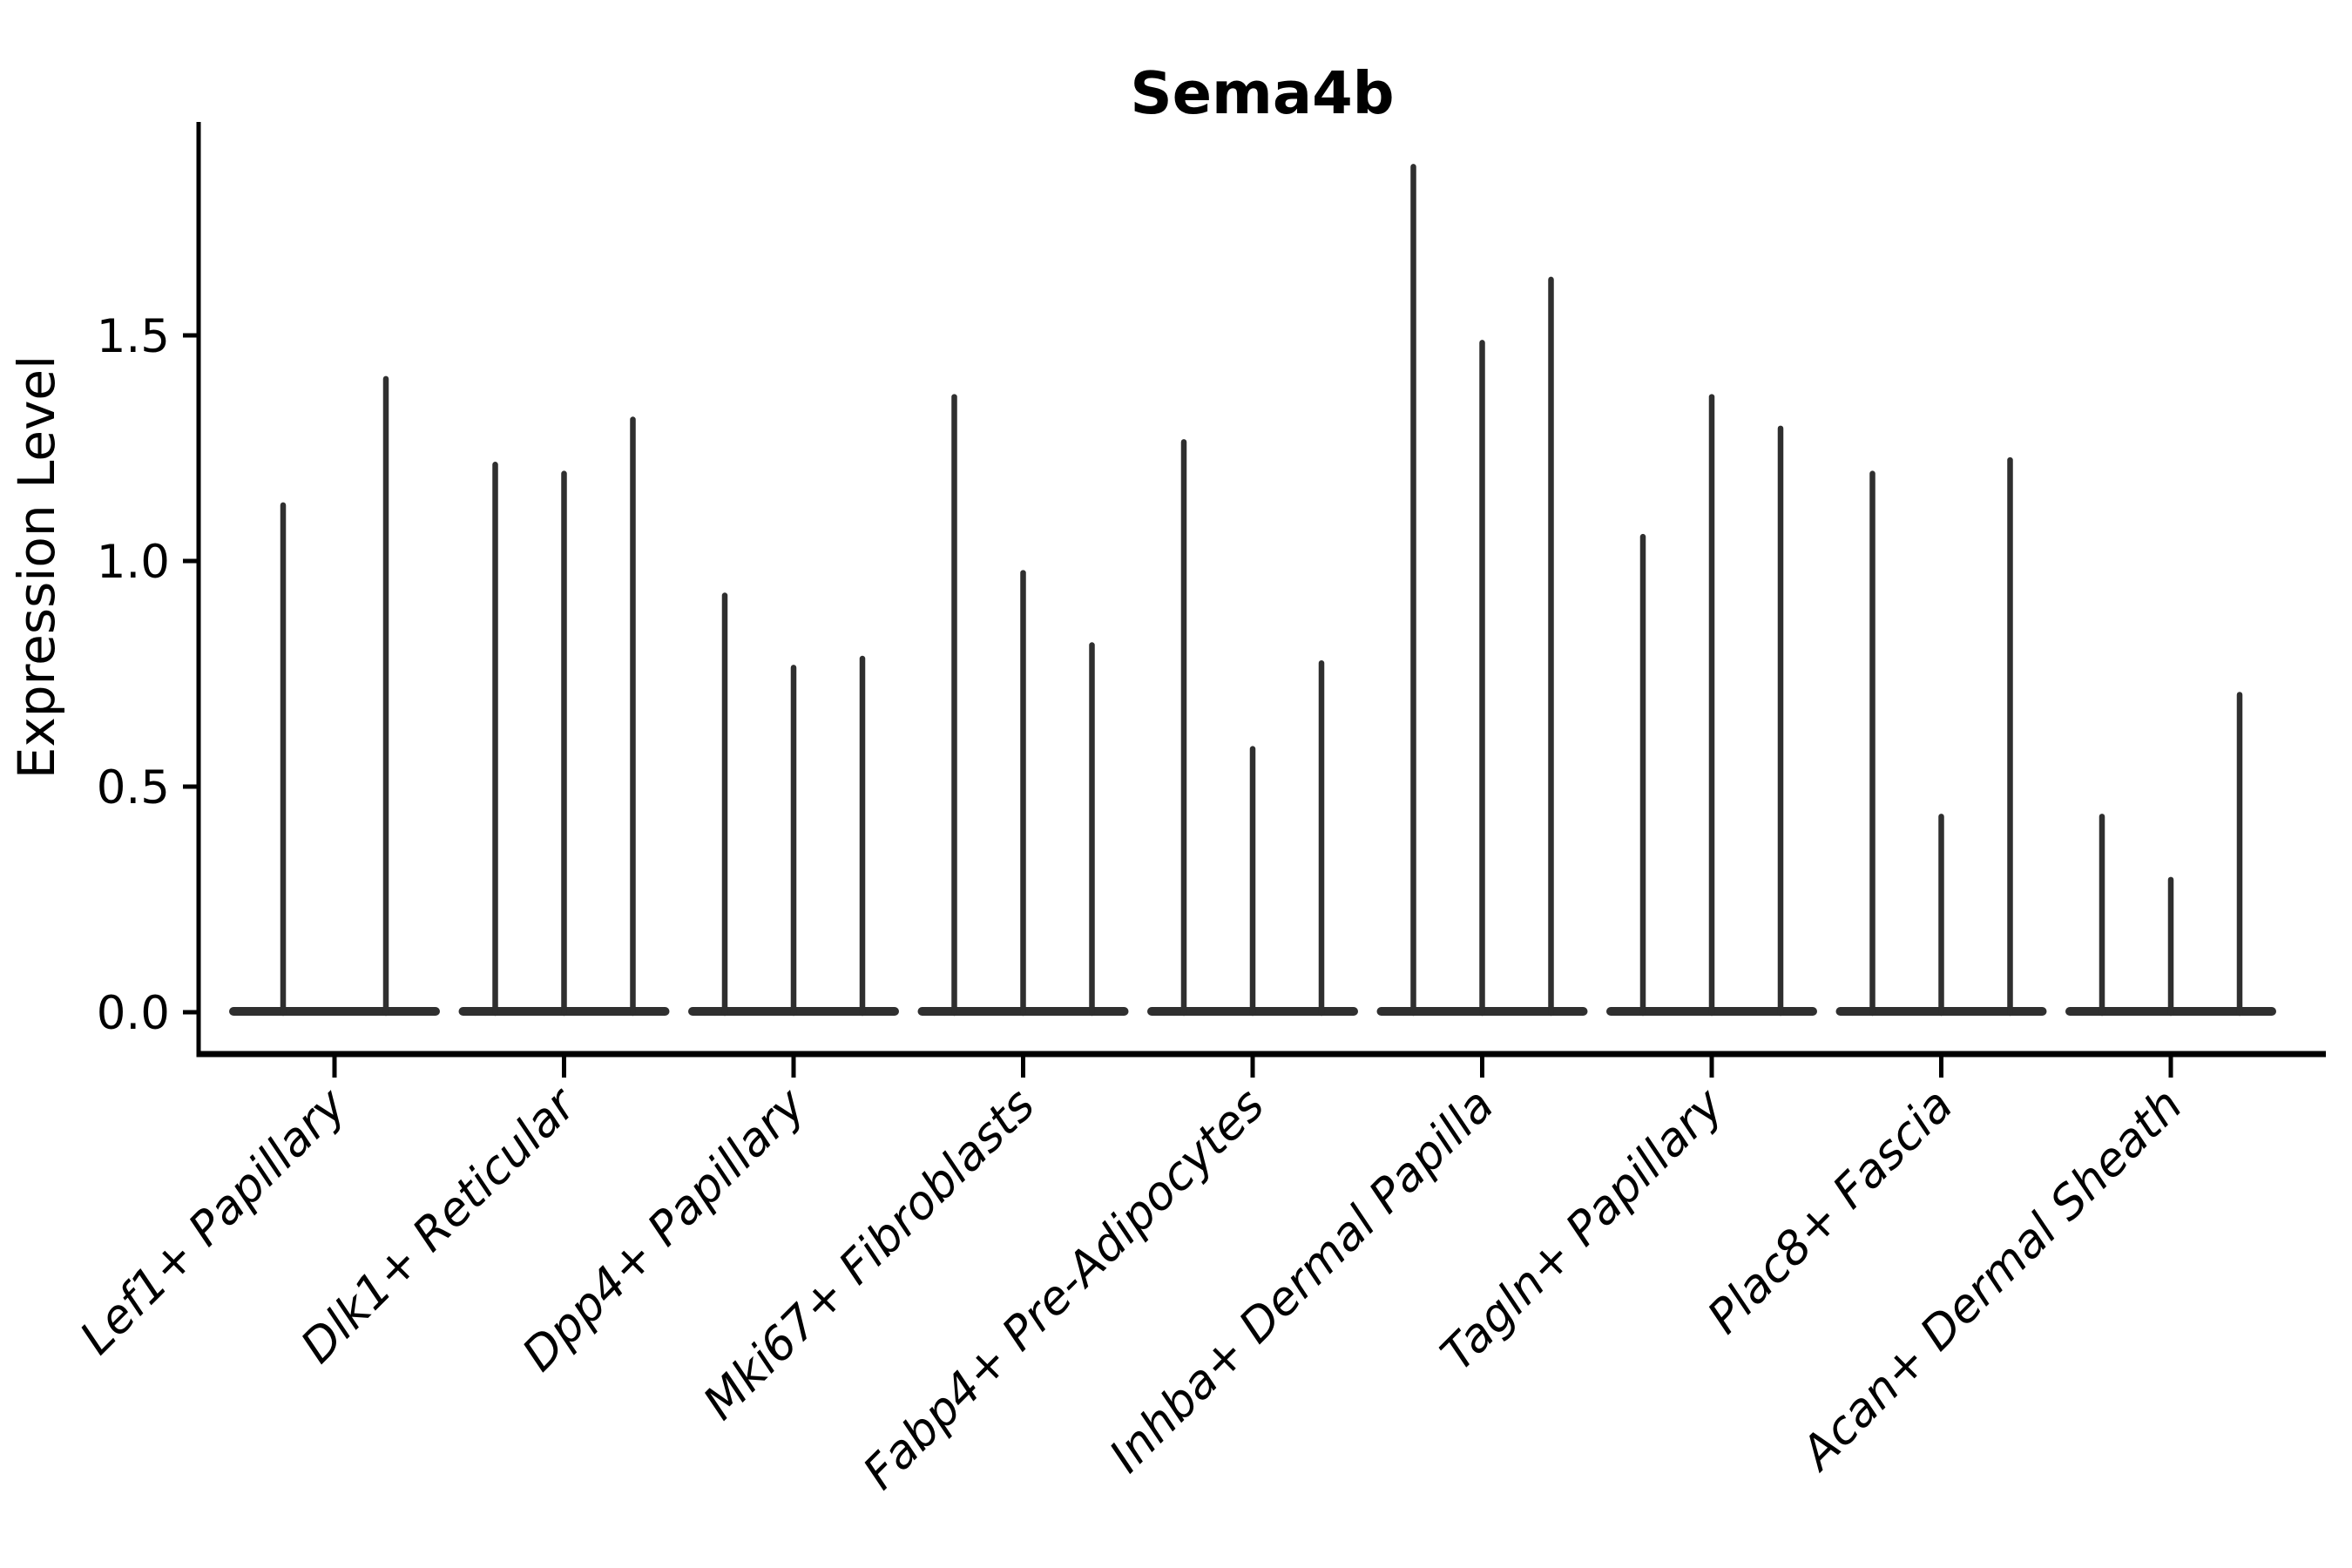  I want to click on x-tick-label: Inhba+ Dermal Papilla, so click(1301, 1280).